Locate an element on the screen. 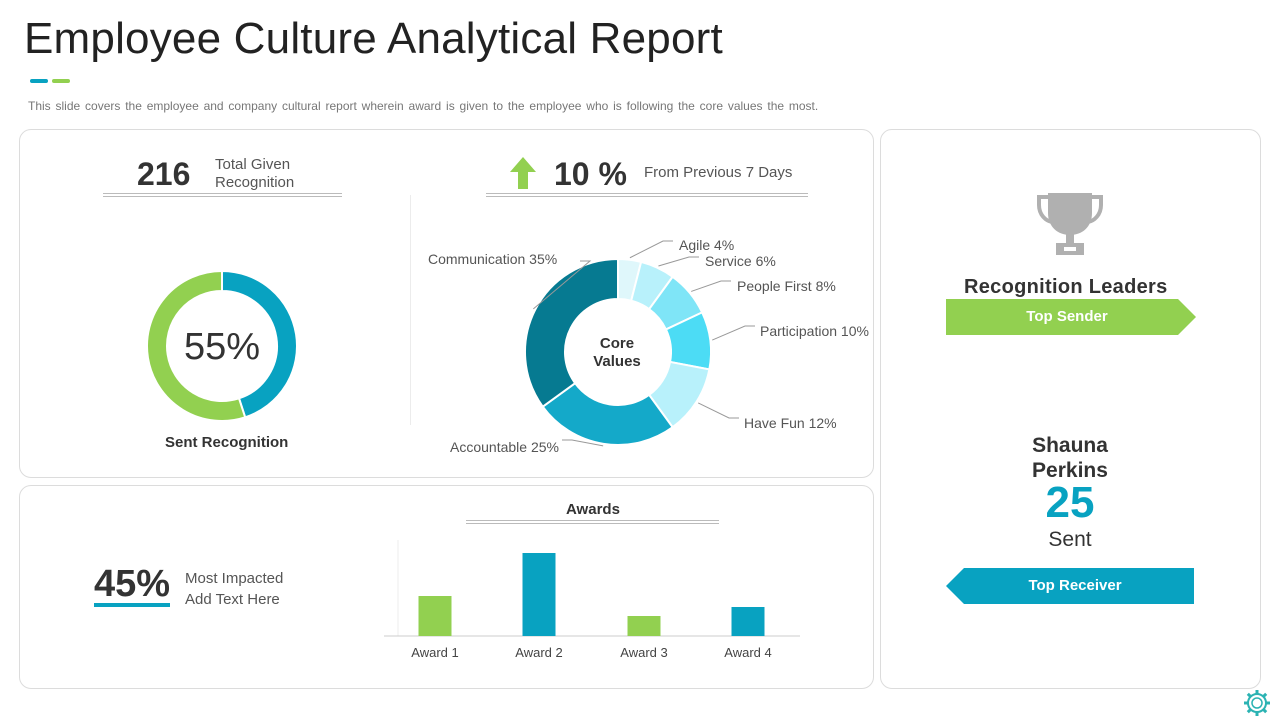 The width and height of the screenshot is (1280, 720). gear-icon is located at coordinates (1257, 703).